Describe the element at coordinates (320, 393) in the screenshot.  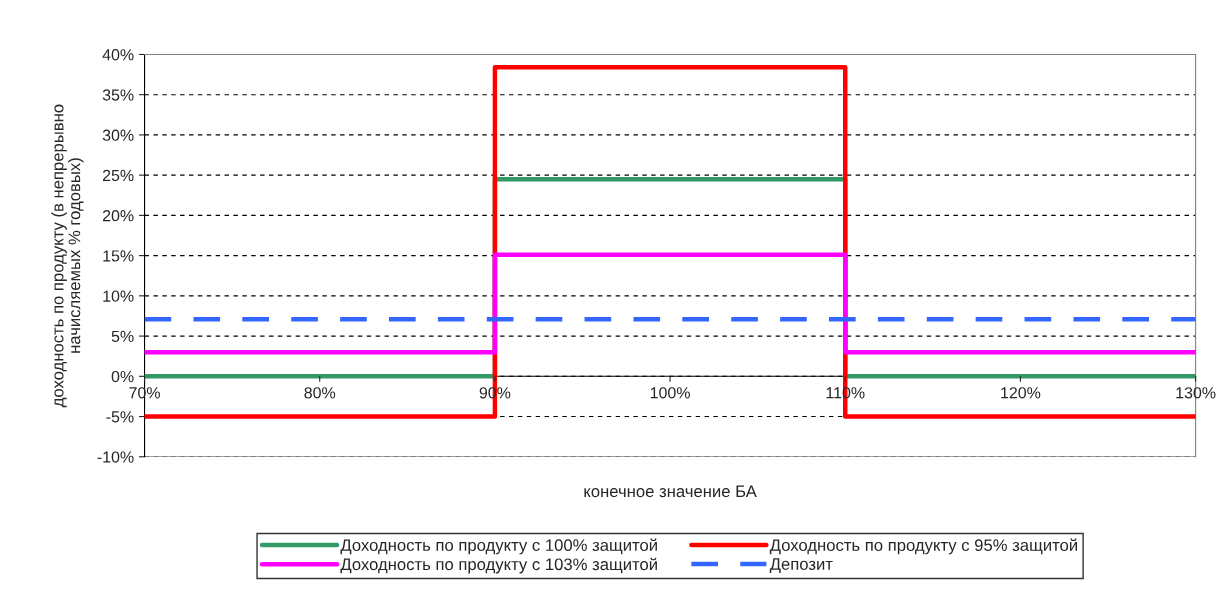
I see `x-tick-label: 80%` at that location.